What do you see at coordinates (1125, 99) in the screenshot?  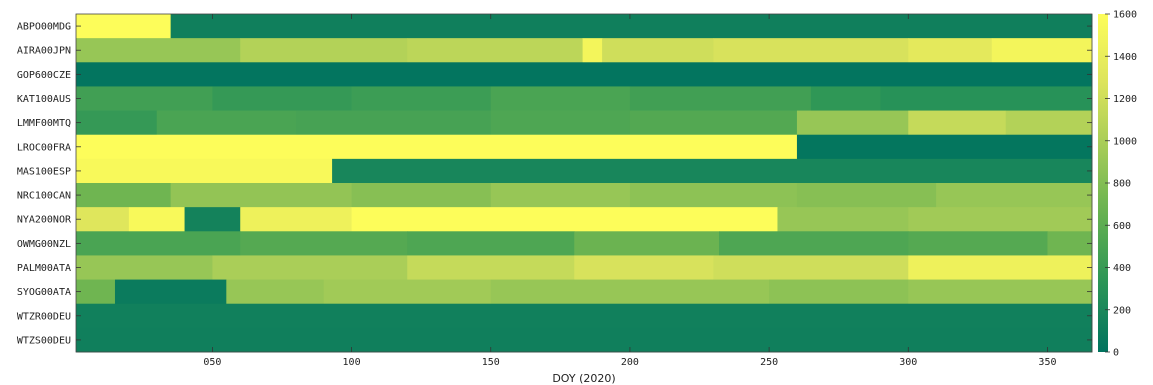 I see `colorbar-tick-label: 1200` at bounding box center [1125, 99].